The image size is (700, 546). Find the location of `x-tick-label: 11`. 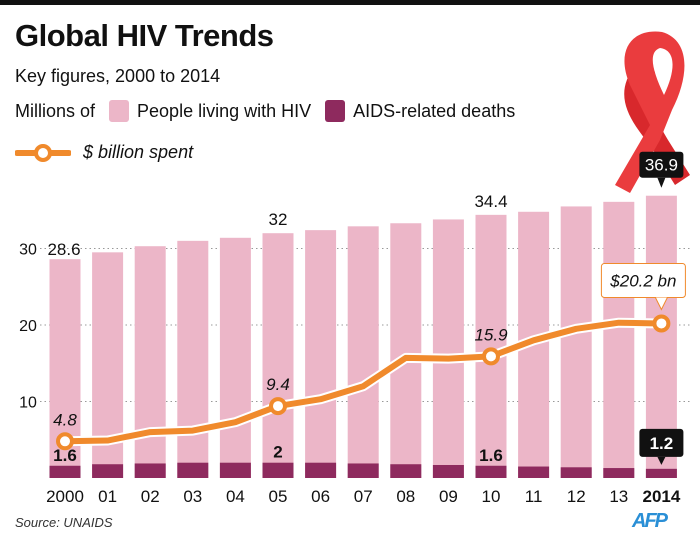

x-tick-label: 11 is located at coordinates (534, 496).